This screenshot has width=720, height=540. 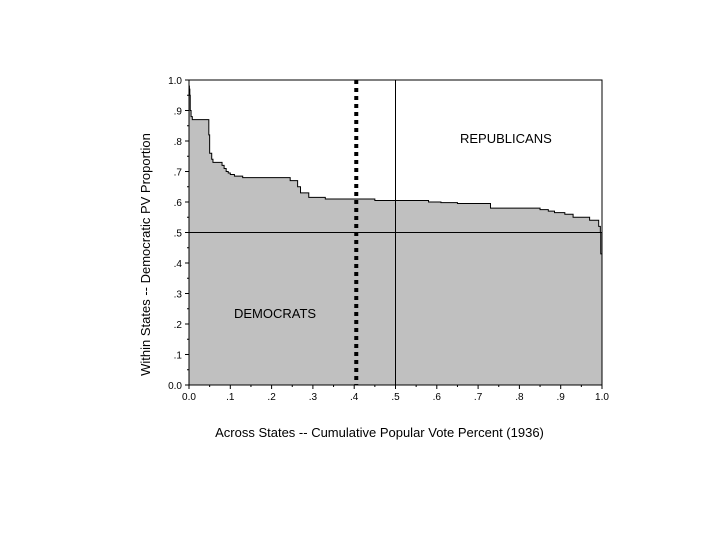 I want to click on x-tick-label: .6, so click(x=437, y=397).